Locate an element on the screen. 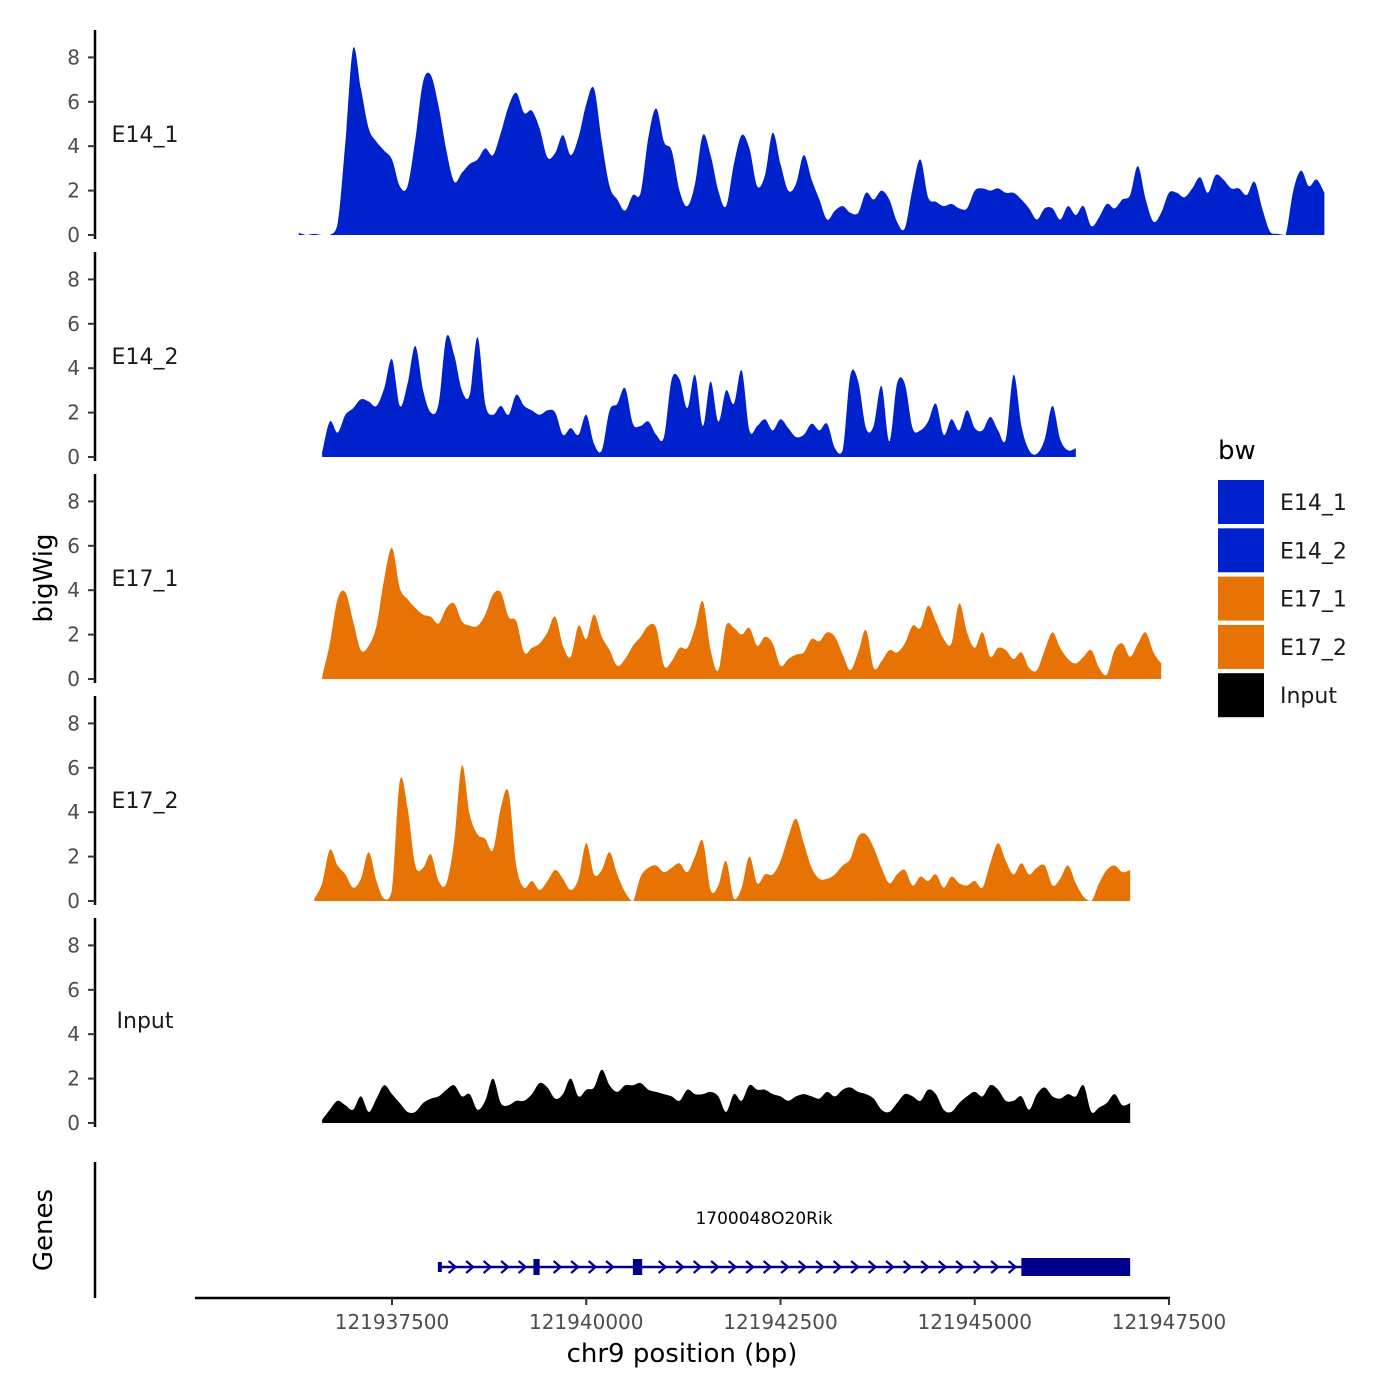 This screenshot has width=1400, height=1400. track-panel-E14_2: 0 2 4 6 8 E14_2 is located at coordinates (571, 360).